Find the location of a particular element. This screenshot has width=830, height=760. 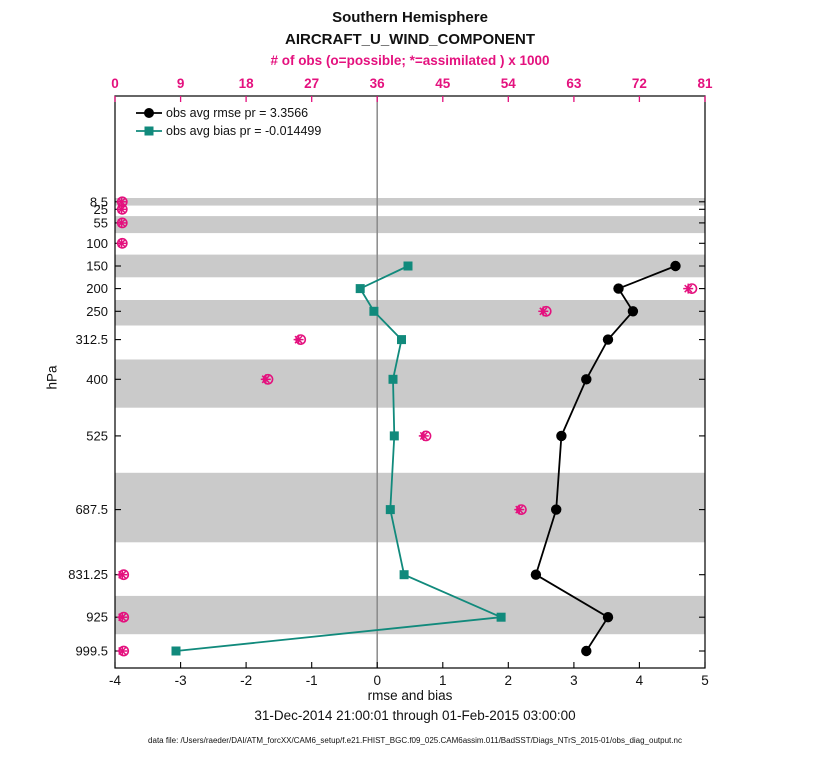

page-title: Southern Hemisphere is located at coordinates (410, 17).